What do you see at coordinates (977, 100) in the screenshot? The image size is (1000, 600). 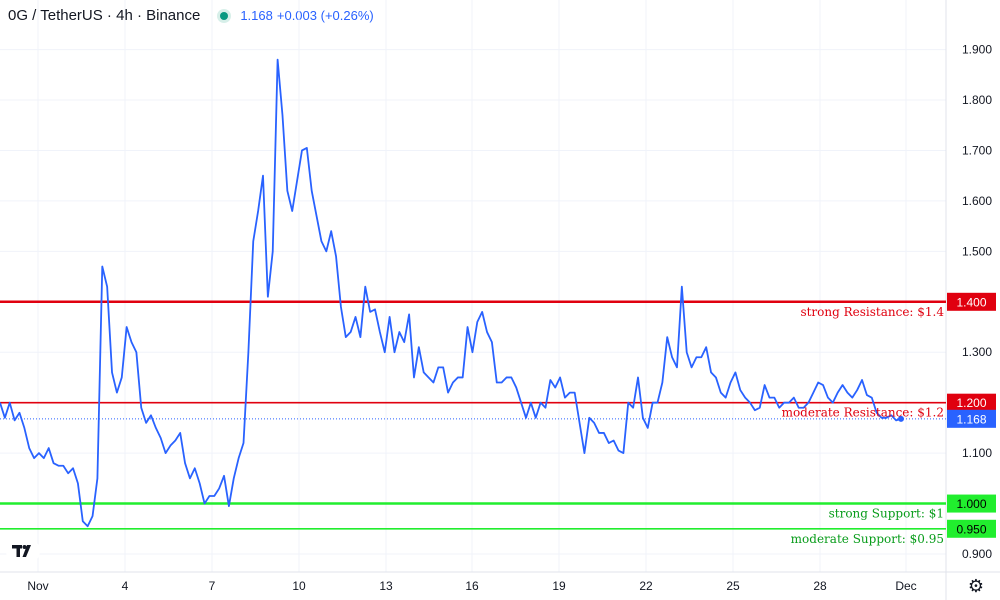 I see `y-tick-label: 1.800` at bounding box center [977, 100].